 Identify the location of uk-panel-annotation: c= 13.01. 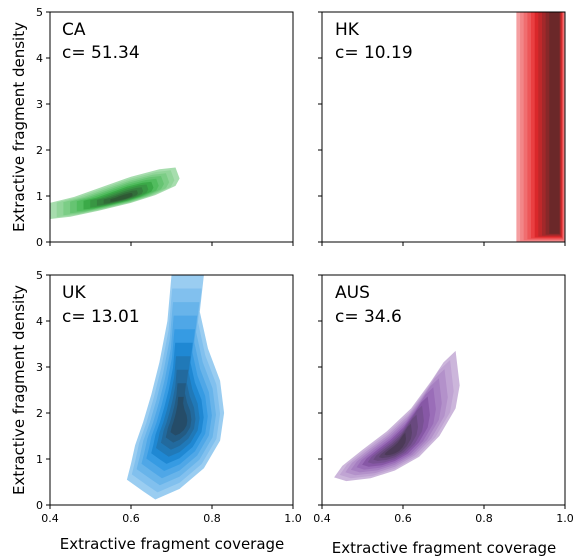
(101, 317).